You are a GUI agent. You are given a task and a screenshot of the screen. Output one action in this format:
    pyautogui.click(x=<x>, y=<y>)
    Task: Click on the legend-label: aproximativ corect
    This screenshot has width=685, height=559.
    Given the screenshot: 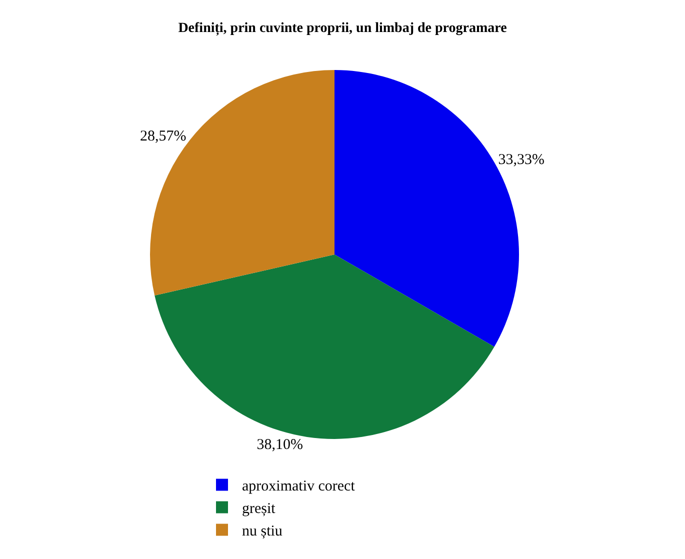 What is the action you would take?
    pyautogui.click(x=299, y=486)
    